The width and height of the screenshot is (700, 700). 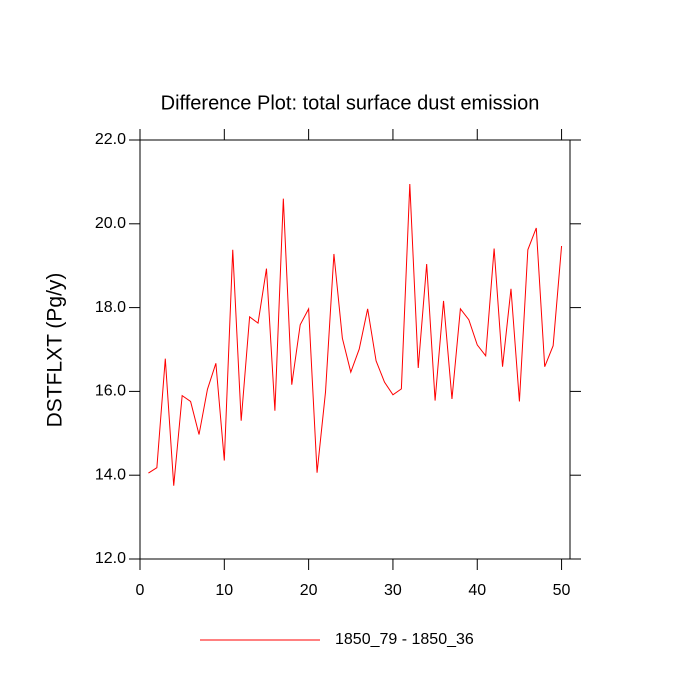 What do you see at coordinates (477, 590) in the screenshot?
I see `x-tick-label: 40` at bounding box center [477, 590].